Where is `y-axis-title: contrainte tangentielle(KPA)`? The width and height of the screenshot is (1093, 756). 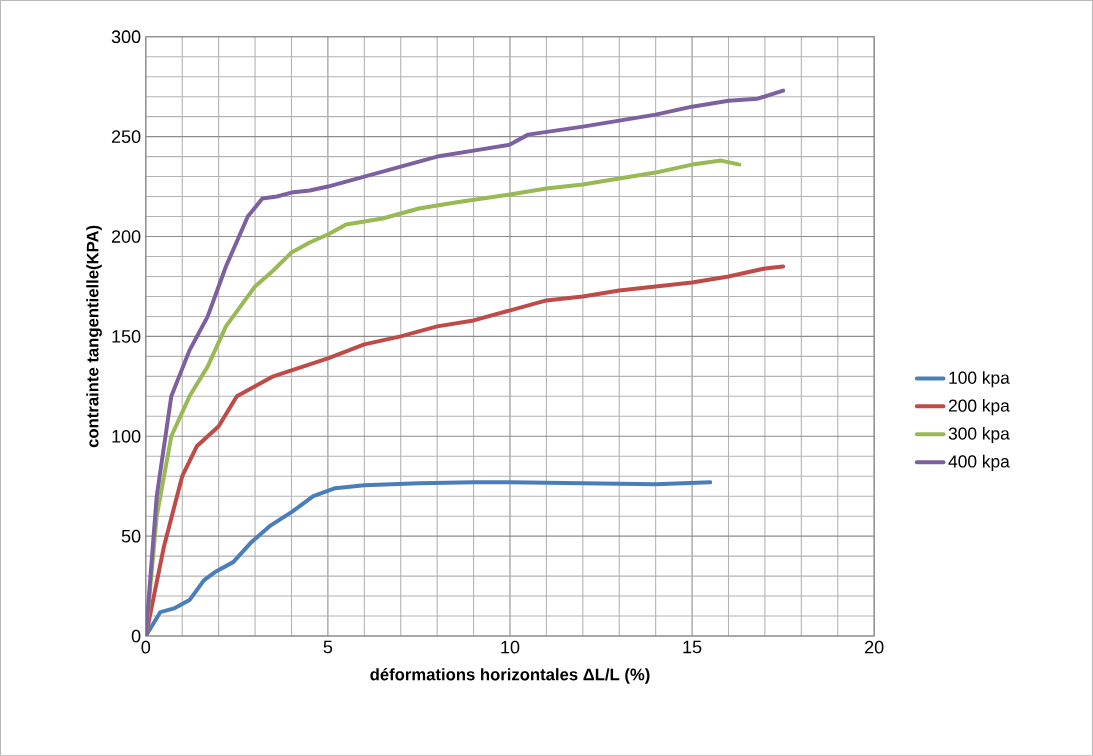 y-axis-title: contrainte tangentielle(KPA) is located at coordinates (94, 336).